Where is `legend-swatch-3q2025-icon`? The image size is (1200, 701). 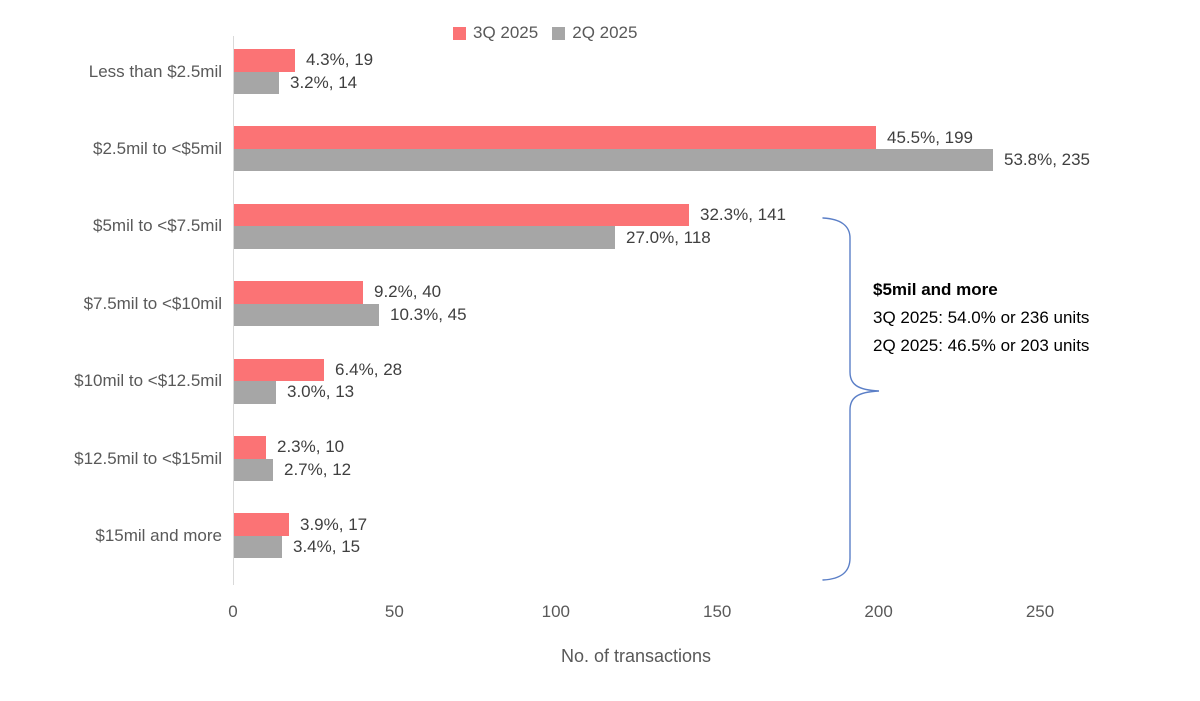 legend-swatch-3q2025-icon is located at coordinates (459, 33).